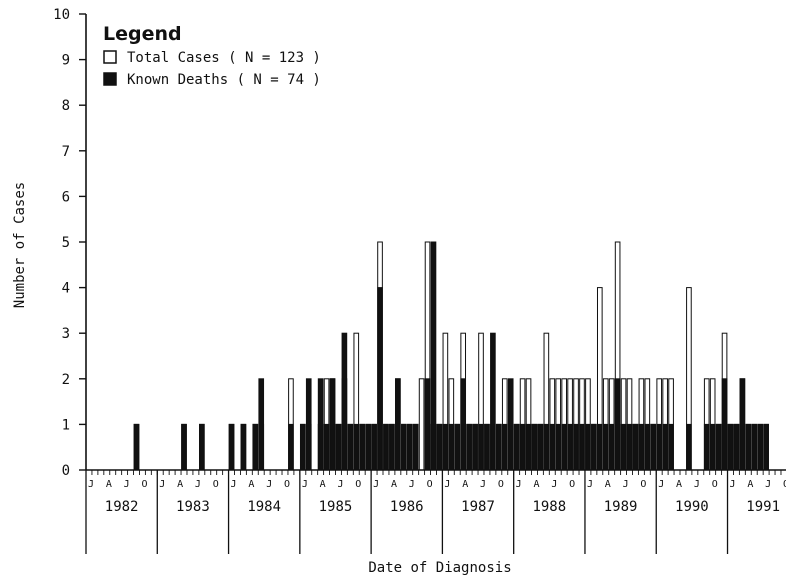  I want to click on y-tick-label: 1, so click(66, 425).